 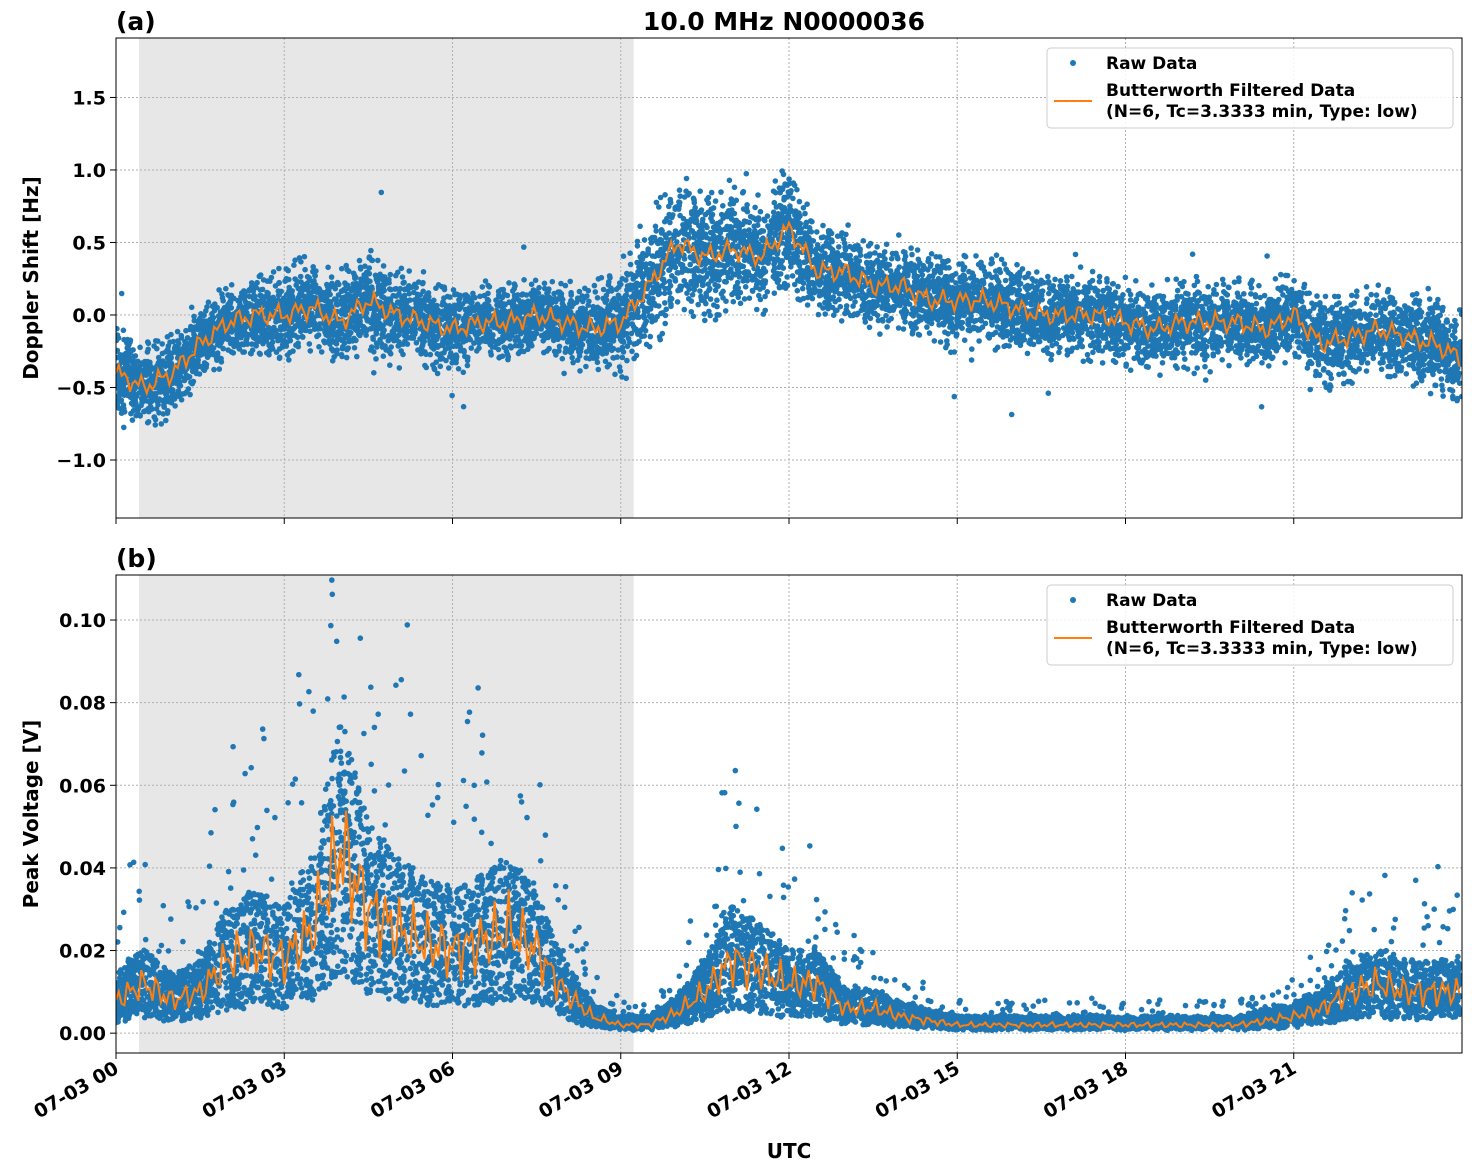 I want to click on y-tick-label: 0.0, so click(x=89, y=316).